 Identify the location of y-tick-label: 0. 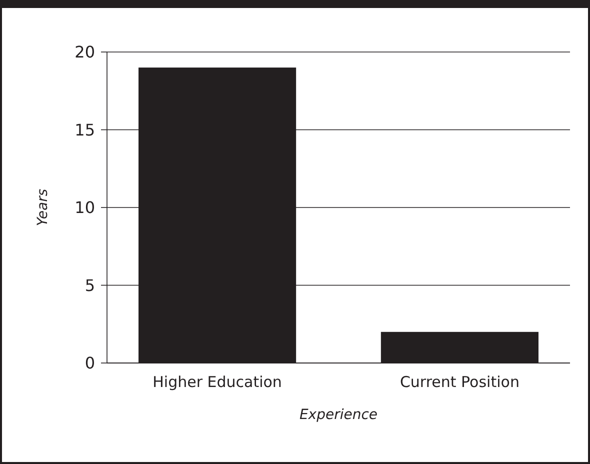
(89, 363).